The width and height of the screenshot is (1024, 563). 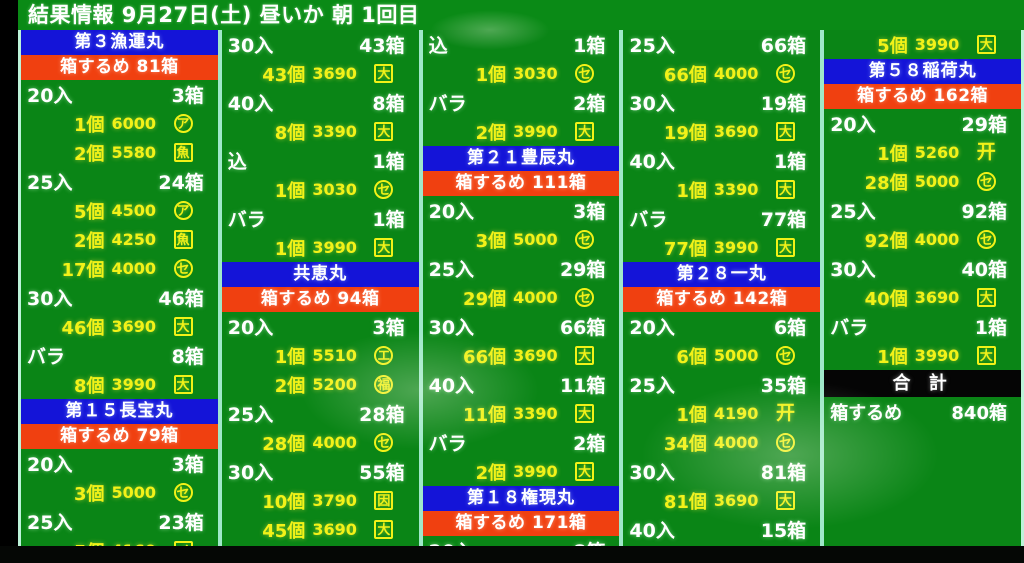 What do you see at coordinates (187, 96) in the screenshot?
I see `grade-box-count: 3箱` at bounding box center [187, 96].